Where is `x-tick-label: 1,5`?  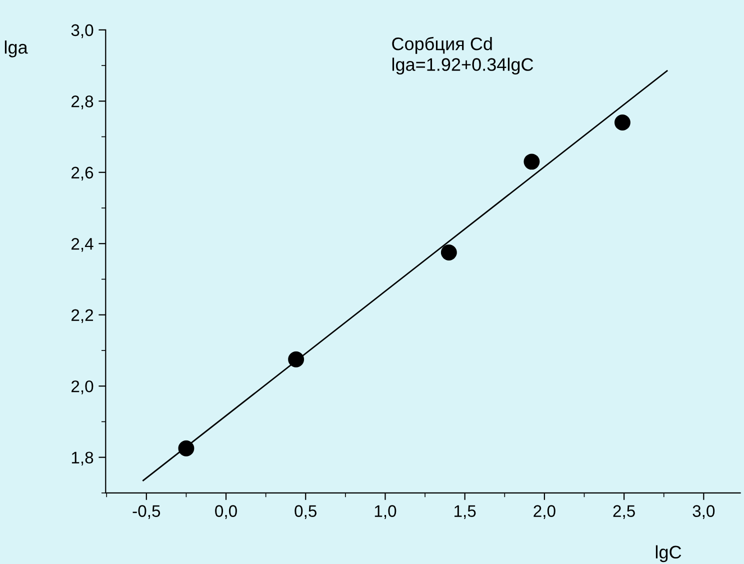 x-tick-label: 1,5 is located at coordinates (465, 512).